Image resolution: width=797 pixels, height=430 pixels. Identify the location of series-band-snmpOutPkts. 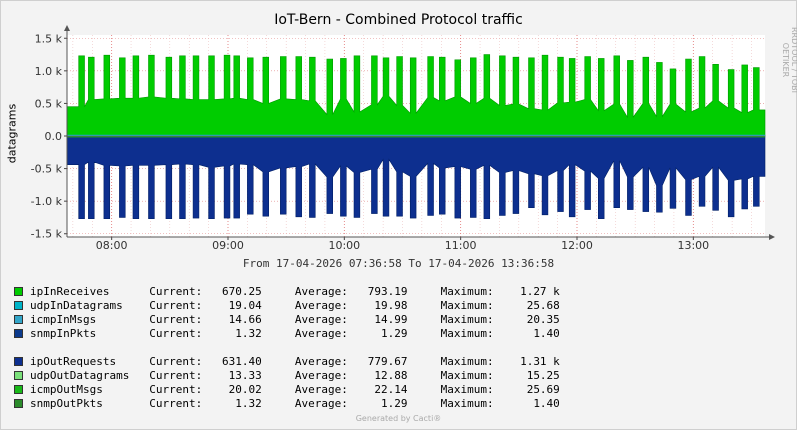
(416, 136).